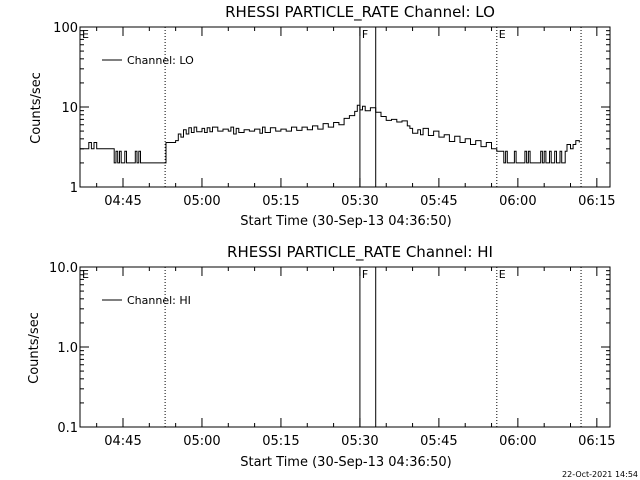 The image size is (640, 480). Describe the element at coordinates (600, 474) in the screenshot. I see `timestamp-stamp: 22-Oct-2021 14:54` at that location.